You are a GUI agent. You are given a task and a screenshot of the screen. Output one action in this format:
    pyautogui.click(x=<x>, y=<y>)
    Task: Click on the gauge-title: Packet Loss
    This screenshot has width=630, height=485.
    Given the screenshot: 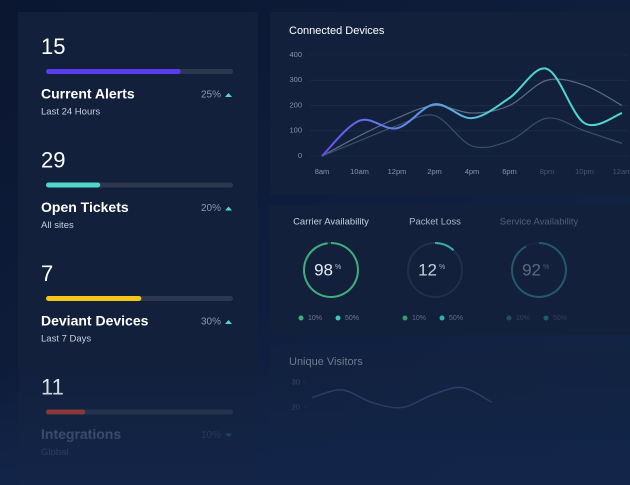 What is the action you would take?
    pyautogui.click(x=435, y=222)
    